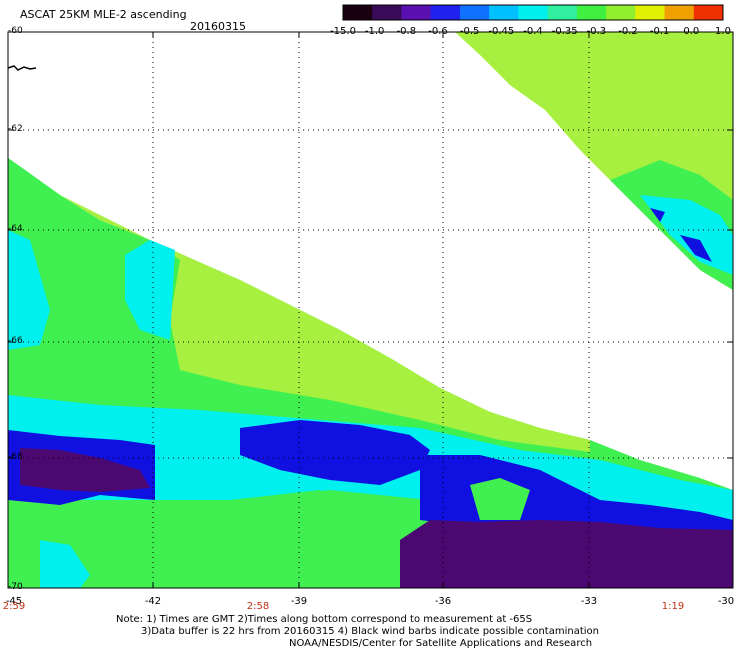 This screenshot has width=740, height=650. I want to click on color-scale-label: -0.3, so click(596, 31).